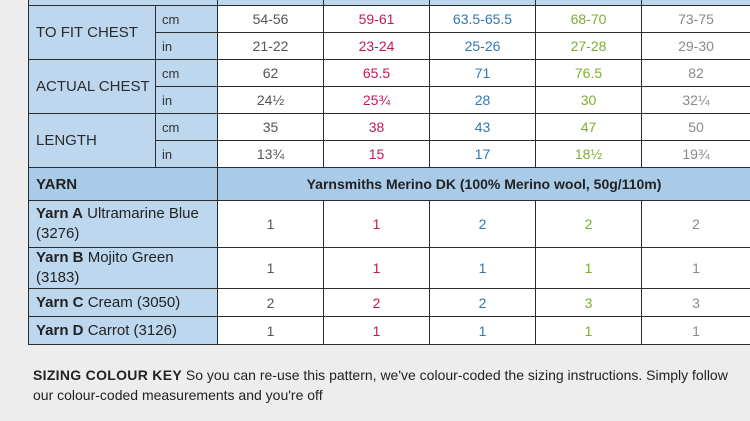 The image size is (750, 421). I want to click on size-value: 65.5, so click(376, 73).